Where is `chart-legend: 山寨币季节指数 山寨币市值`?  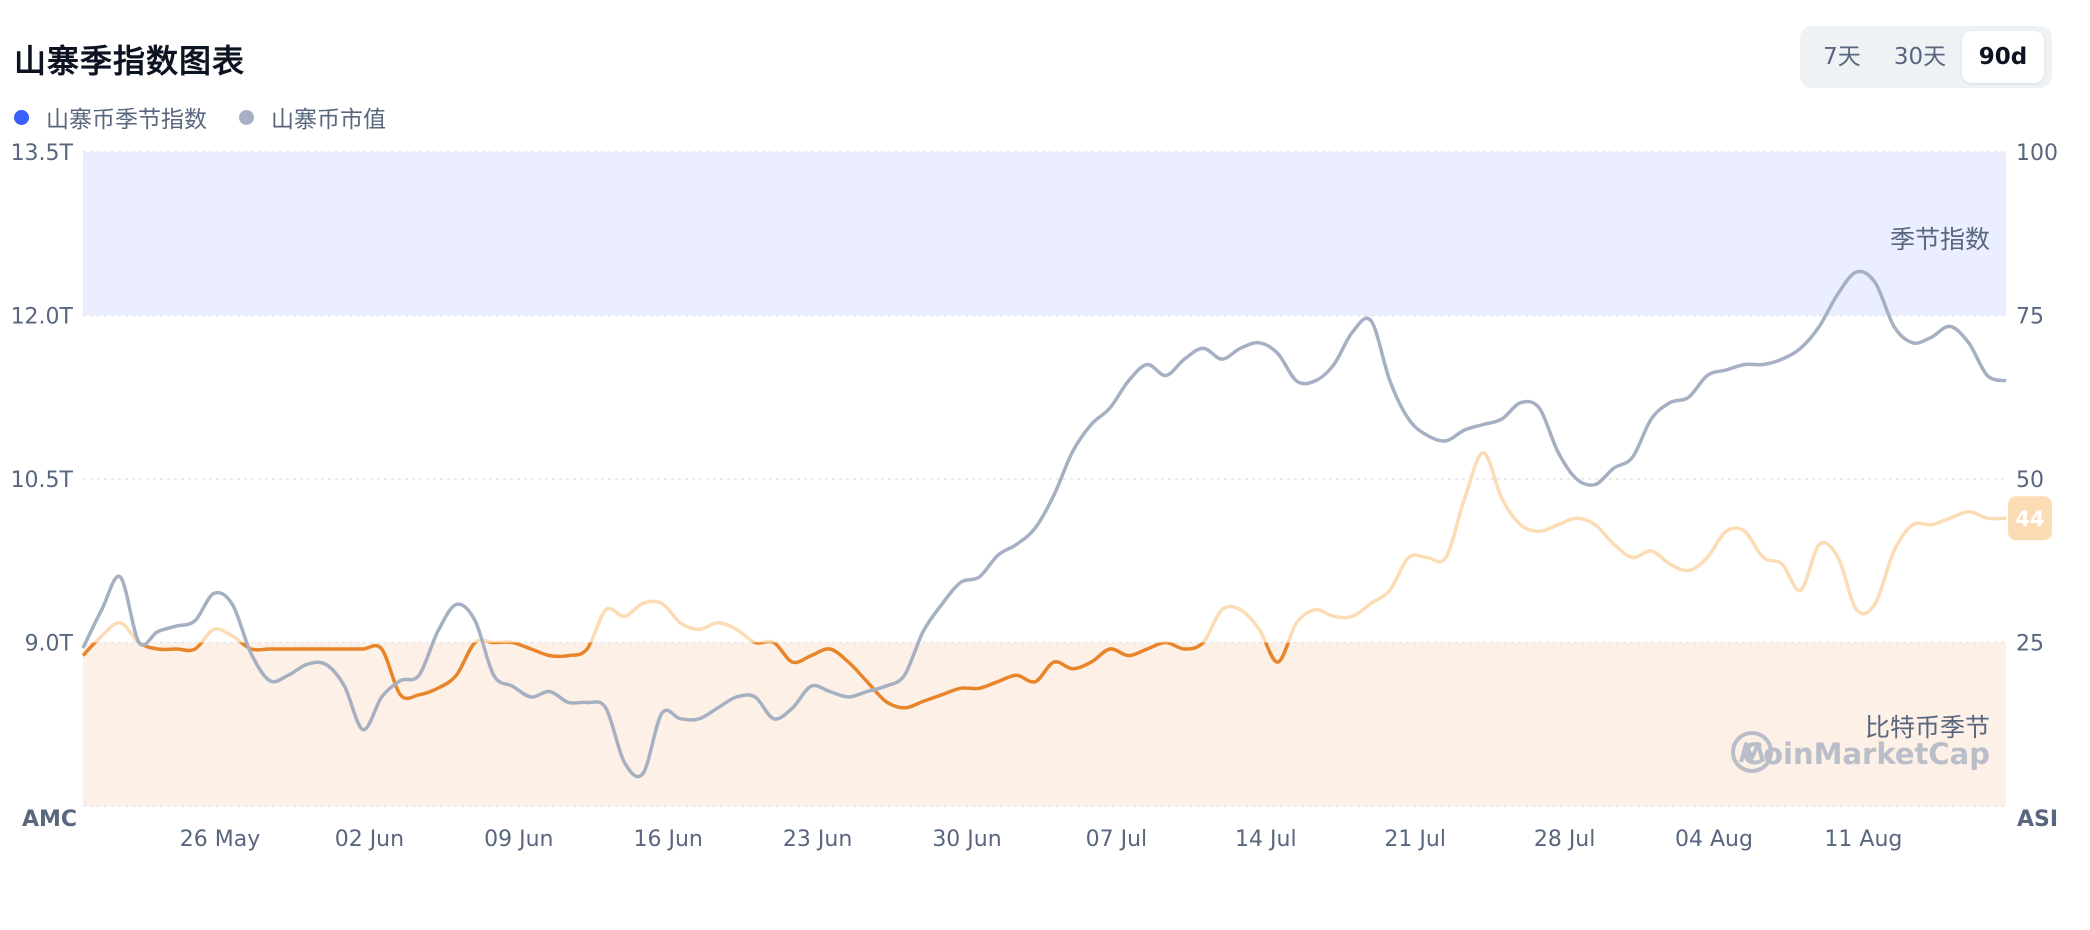 chart-legend: 山寨币季节指数 山寨币市值 is located at coordinates (216, 117).